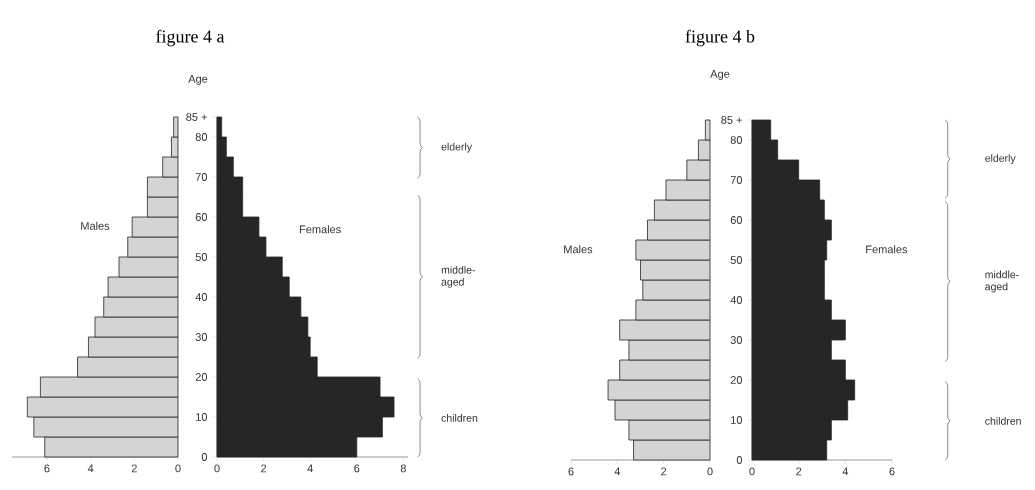 The height and width of the screenshot is (490, 1035). Describe the element at coordinates (720, 38) in the screenshot. I see `chart-title: figure 4 b` at that location.